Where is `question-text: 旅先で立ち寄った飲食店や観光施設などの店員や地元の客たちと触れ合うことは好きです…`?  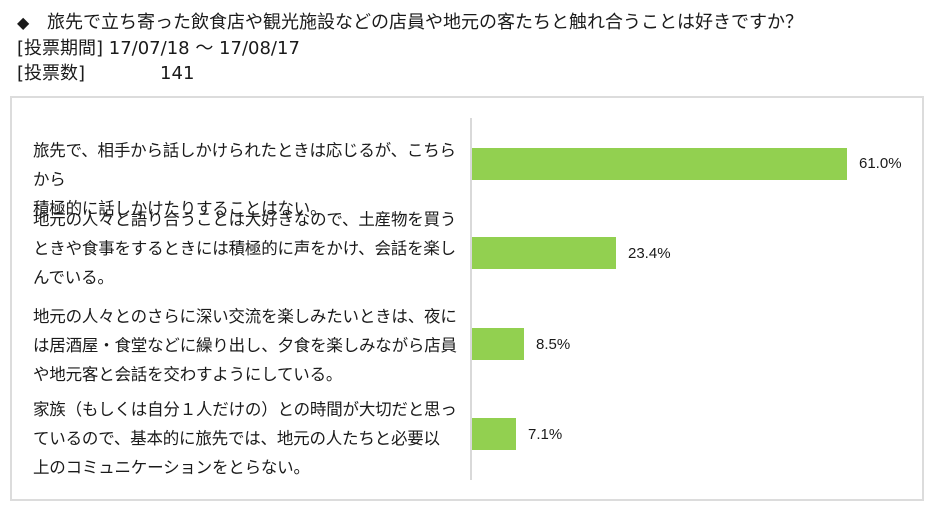 question-text: 旅先で立ち寄った飲食店や観光施設などの店員や地元の客たちと触れ合うことは好きです… is located at coordinates (425, 22).